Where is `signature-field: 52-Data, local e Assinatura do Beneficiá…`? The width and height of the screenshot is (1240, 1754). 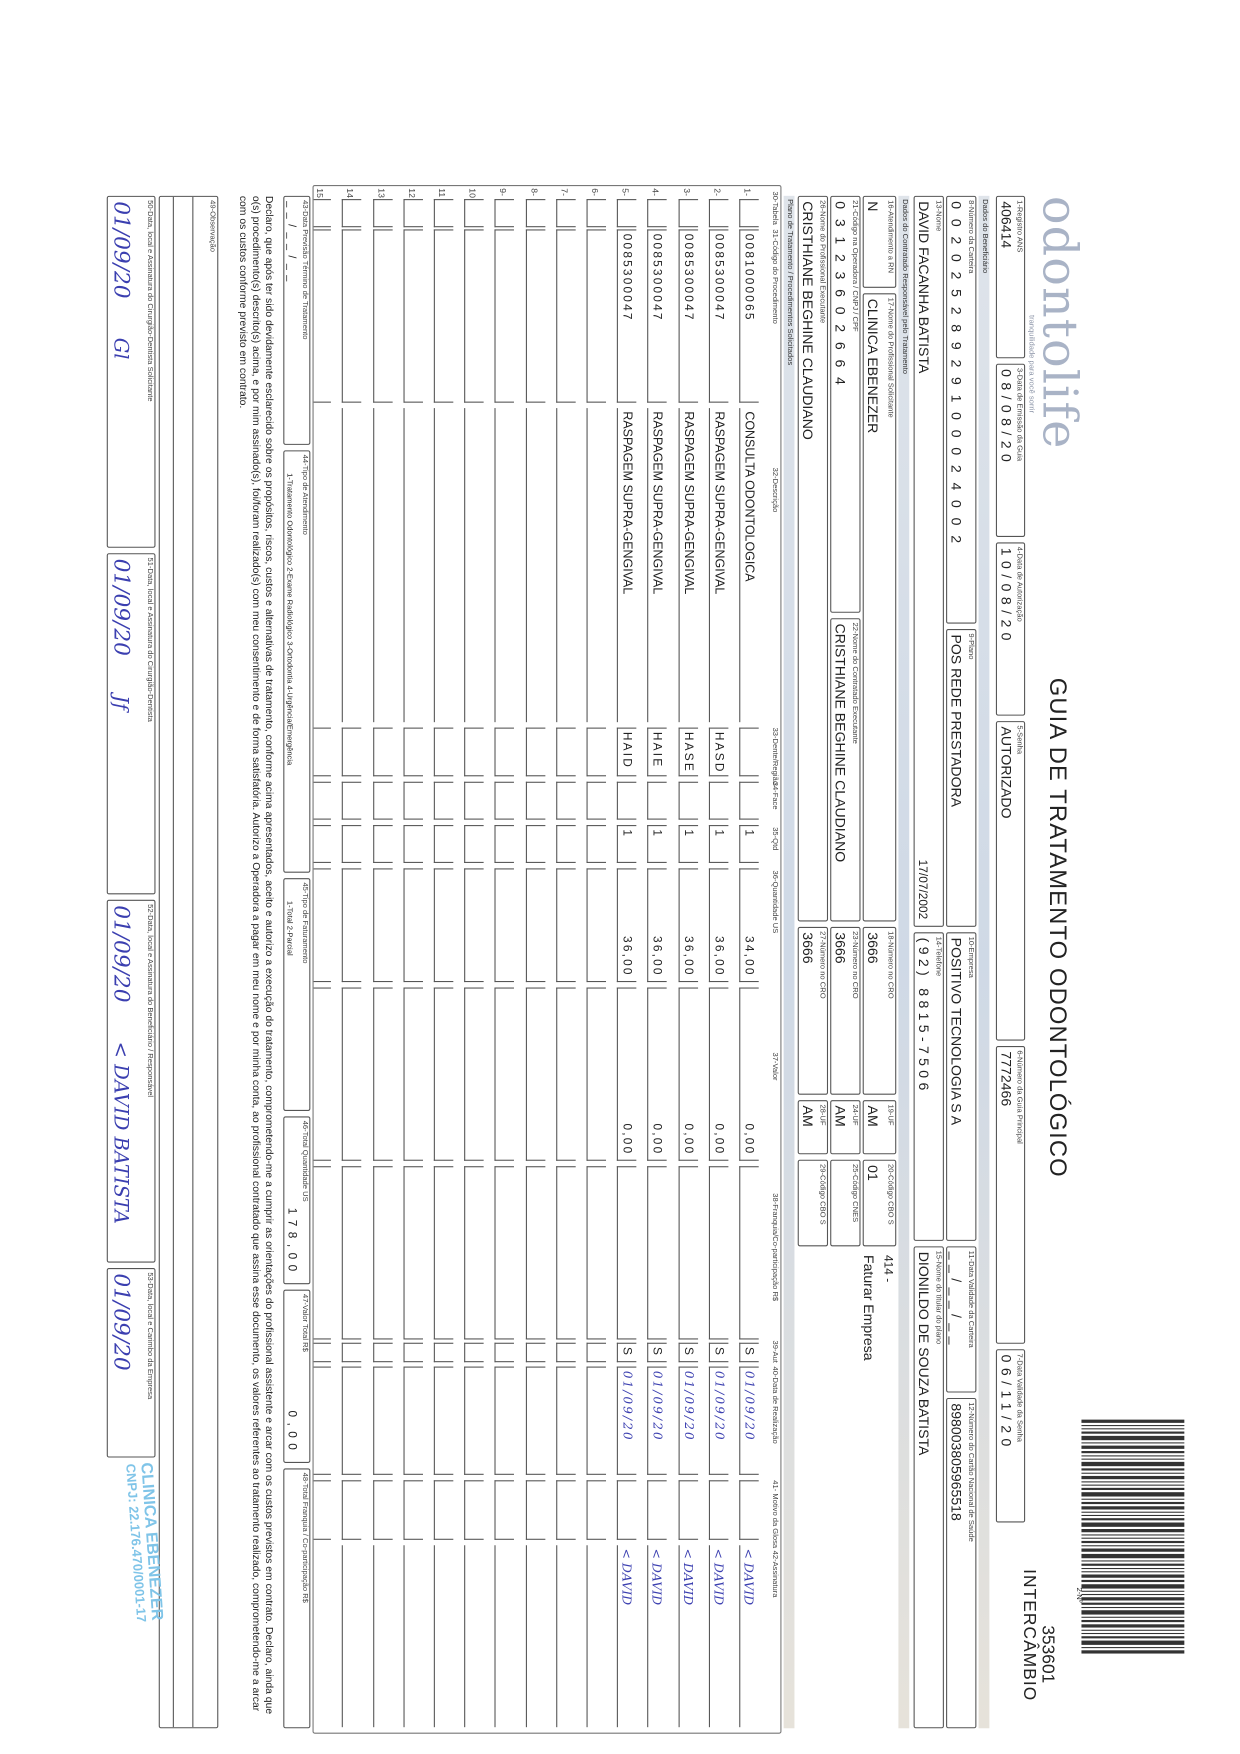
signature-field: 52-Data, local e Assinatura do Beneficiá… is located at coordinates (131, 1081).